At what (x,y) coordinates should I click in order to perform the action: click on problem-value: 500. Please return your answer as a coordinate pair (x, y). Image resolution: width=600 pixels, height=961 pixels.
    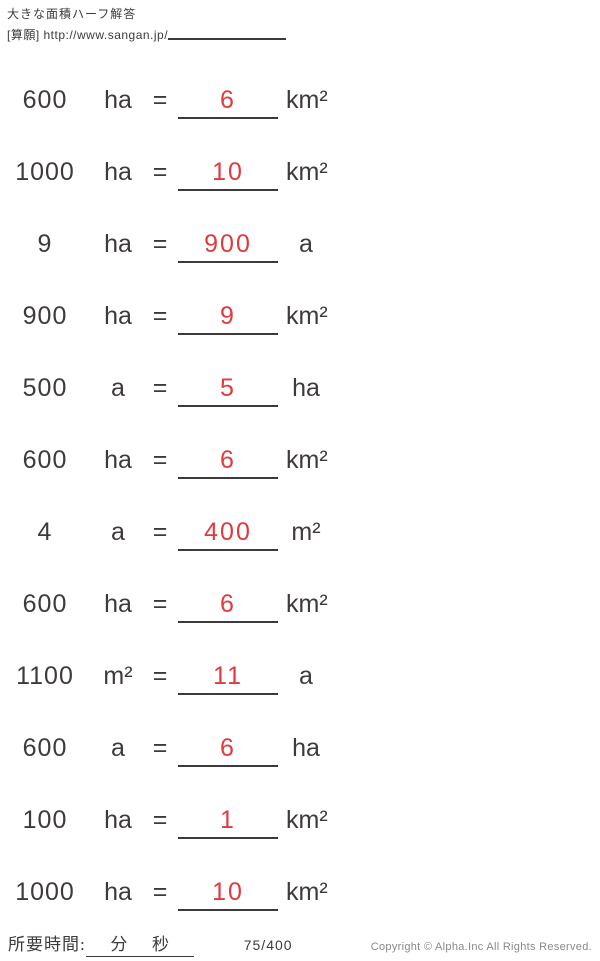
    Looking at the image, I should click on (45, 388).